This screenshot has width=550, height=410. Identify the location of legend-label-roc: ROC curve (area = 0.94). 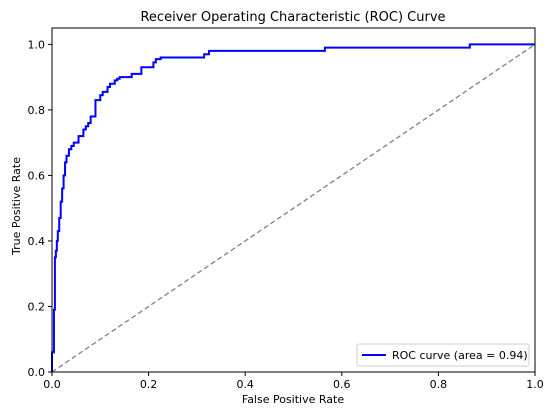
(460, 355).